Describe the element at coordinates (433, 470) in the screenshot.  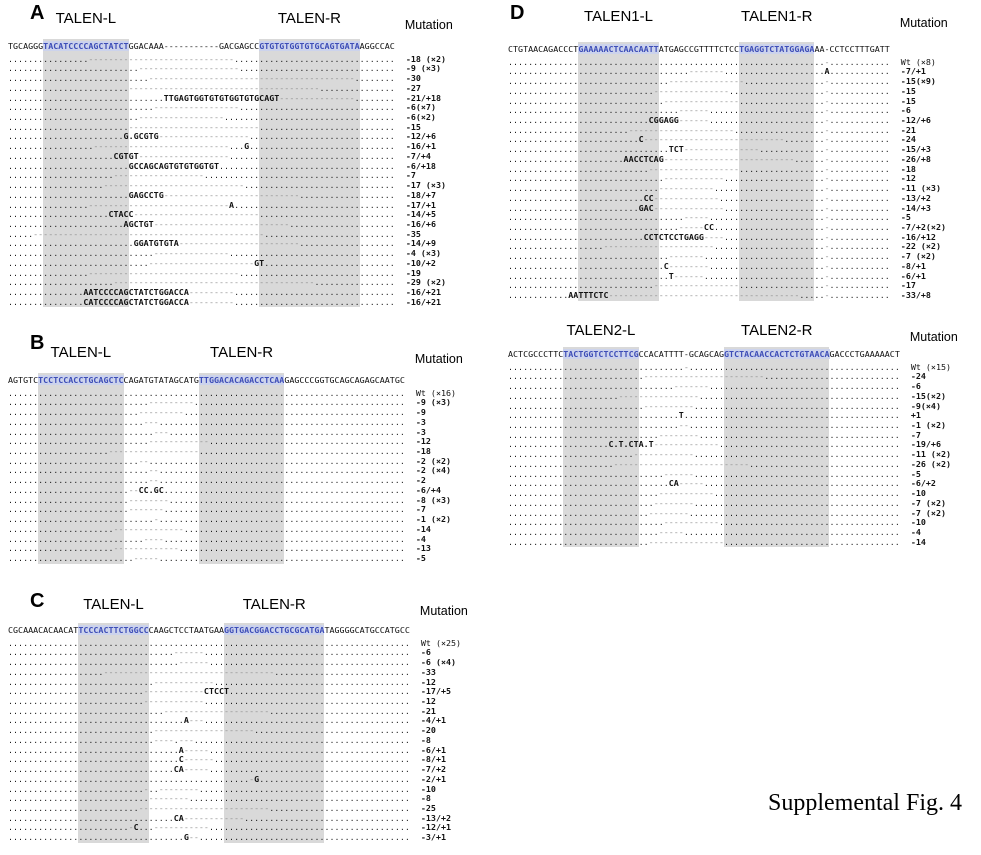
I see `mutation-label: -2 (×4)` at that location.